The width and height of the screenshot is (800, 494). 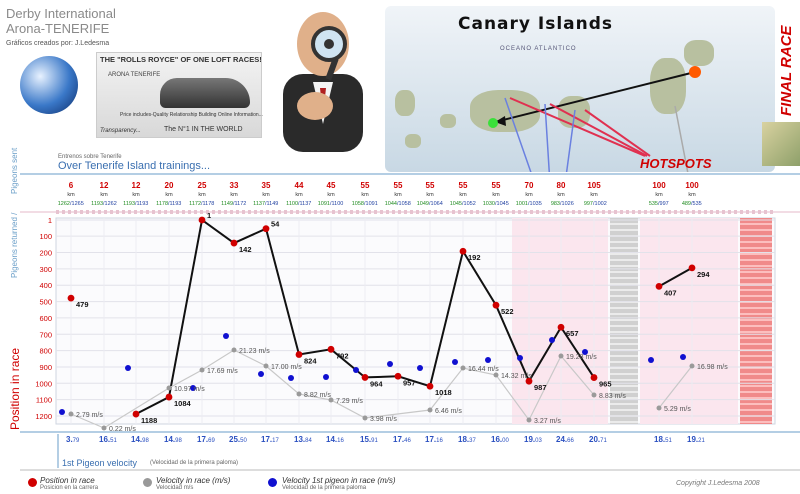 I want to click on pigeons-sent-label: /1193, so click(x=141, y=204).